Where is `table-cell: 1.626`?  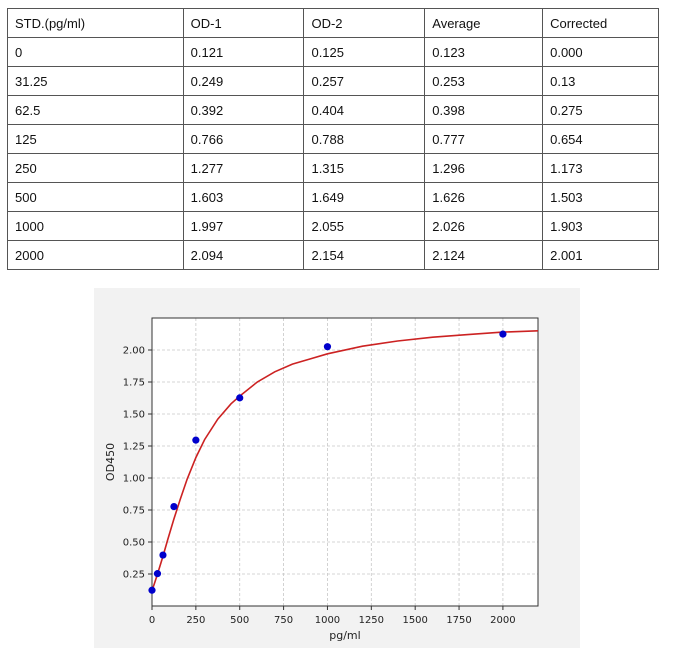 table-cell: 1.626 is located at coordinates (484, 197).